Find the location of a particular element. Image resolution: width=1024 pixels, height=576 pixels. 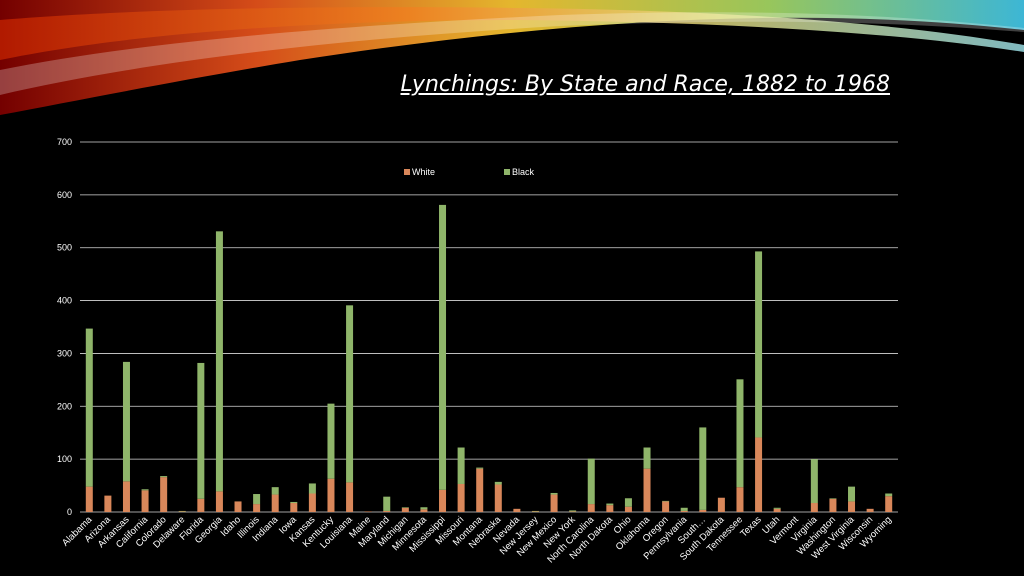

legend-label-1: Black is located at coordinates (523, 172).